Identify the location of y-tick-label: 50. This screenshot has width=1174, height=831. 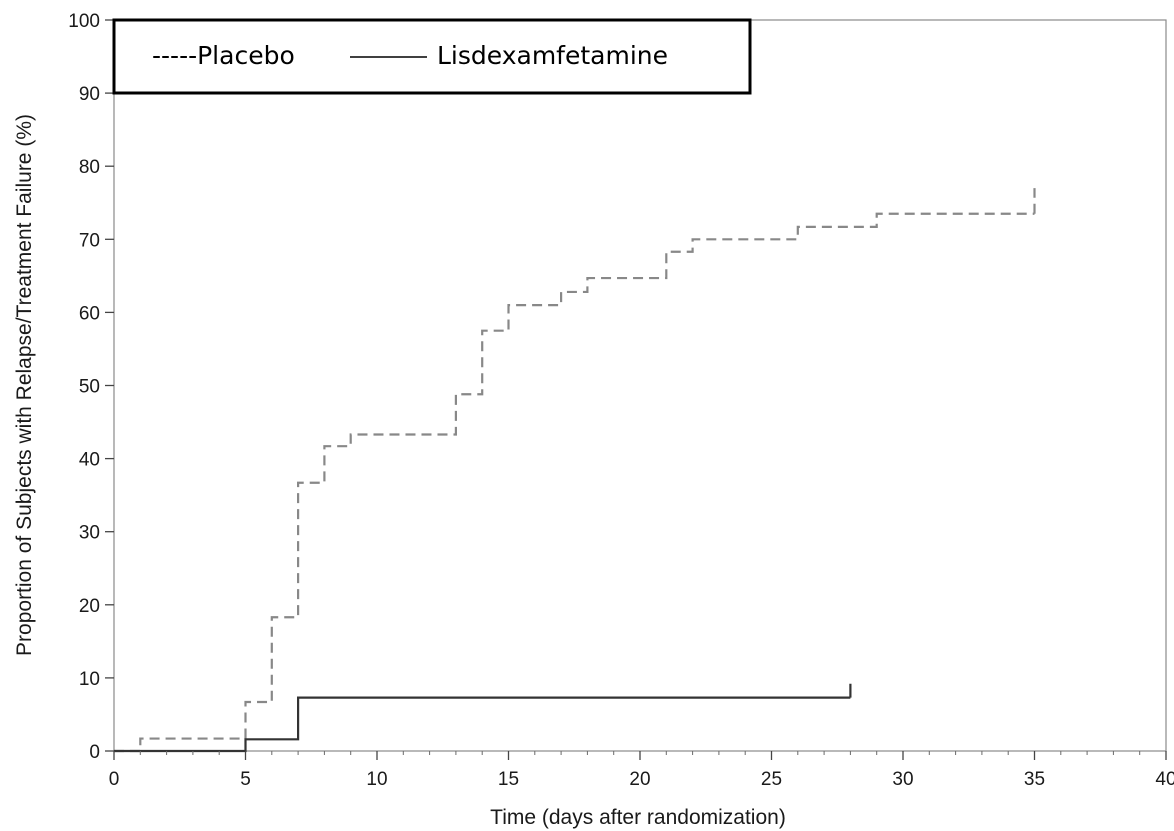
(89, 387).